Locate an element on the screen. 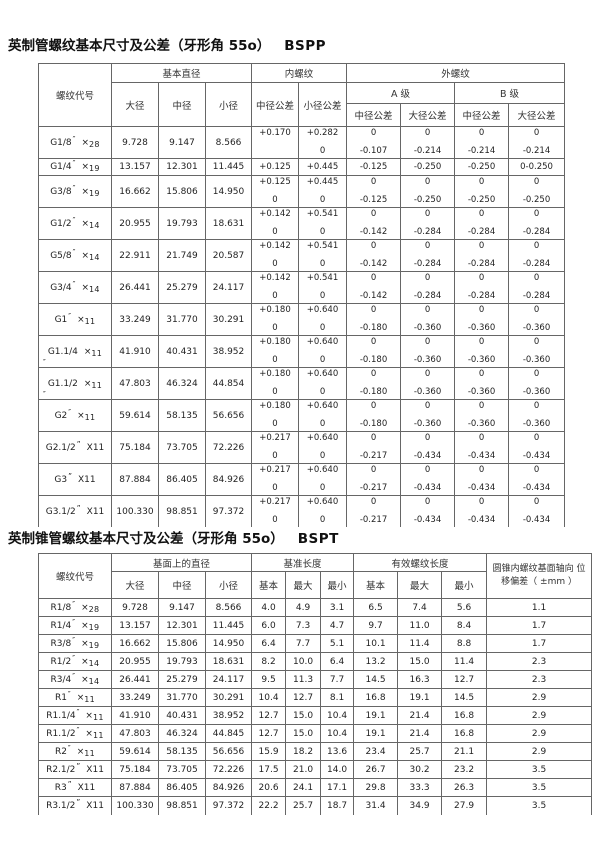 Image resolution: width=600 pixels, height=850 pixels. tolerance-cell: +0.217 0 is located at coordinates (275, 479).